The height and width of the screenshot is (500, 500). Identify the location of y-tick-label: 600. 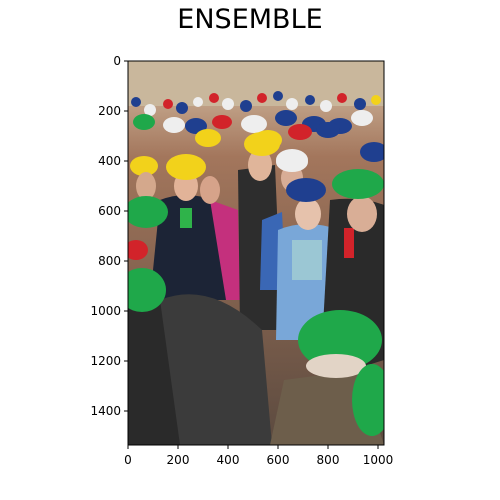
(109, 211).